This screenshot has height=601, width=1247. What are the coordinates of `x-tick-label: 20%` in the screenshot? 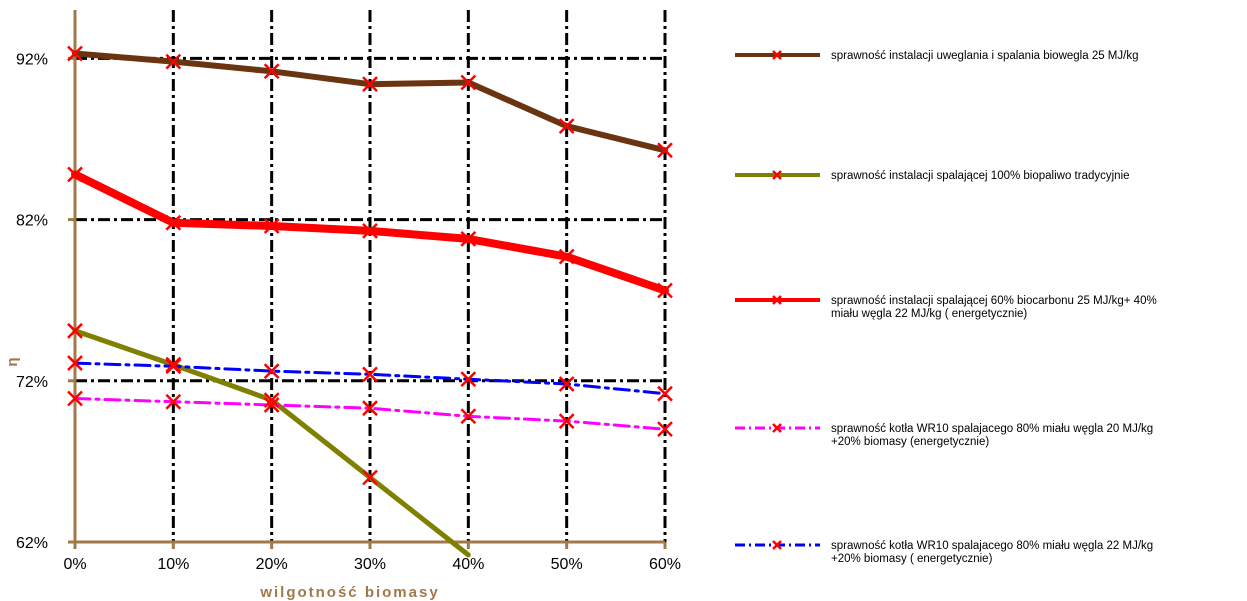 It's located at (272, 564).